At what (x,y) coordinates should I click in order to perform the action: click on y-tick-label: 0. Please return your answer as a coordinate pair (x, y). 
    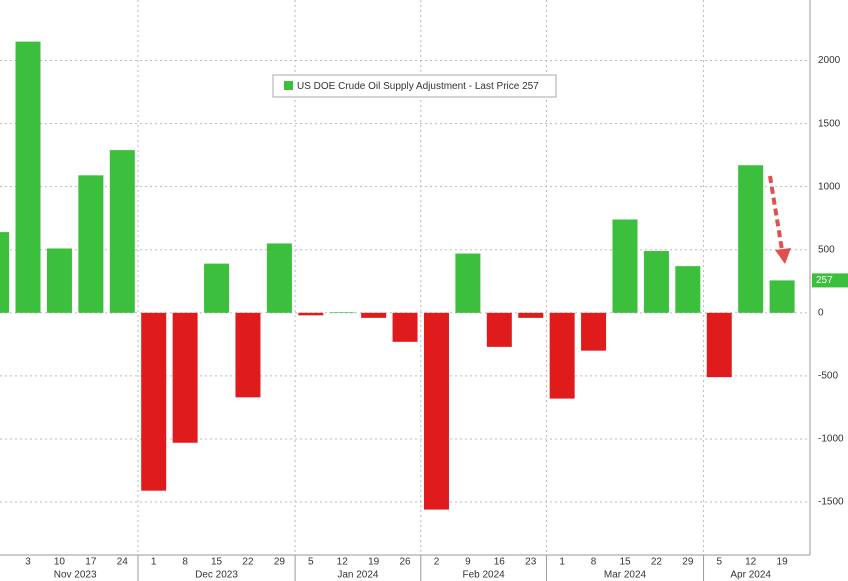
    Looking at the image, I should click on (821, 312).